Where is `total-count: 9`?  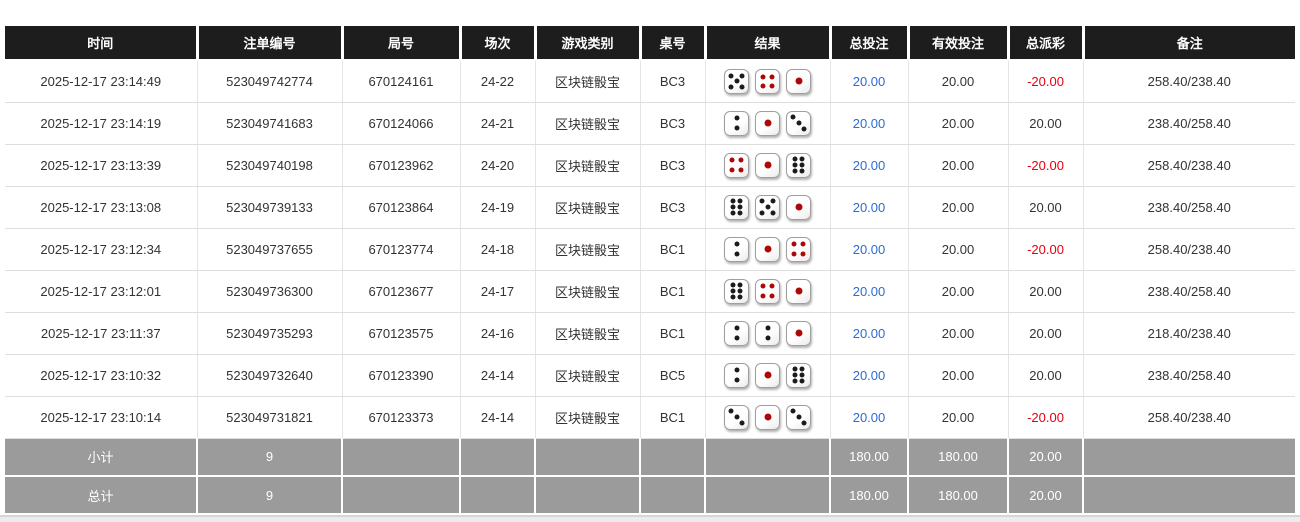
total-count: 9 is located at coordinates (270, 495).